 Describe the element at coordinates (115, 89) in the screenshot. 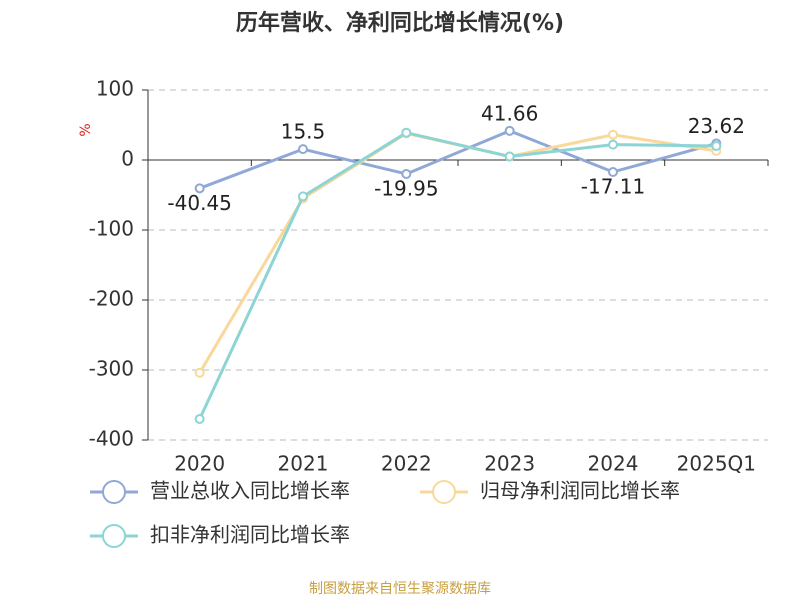

I see `y-tick-label: 100` at that location.